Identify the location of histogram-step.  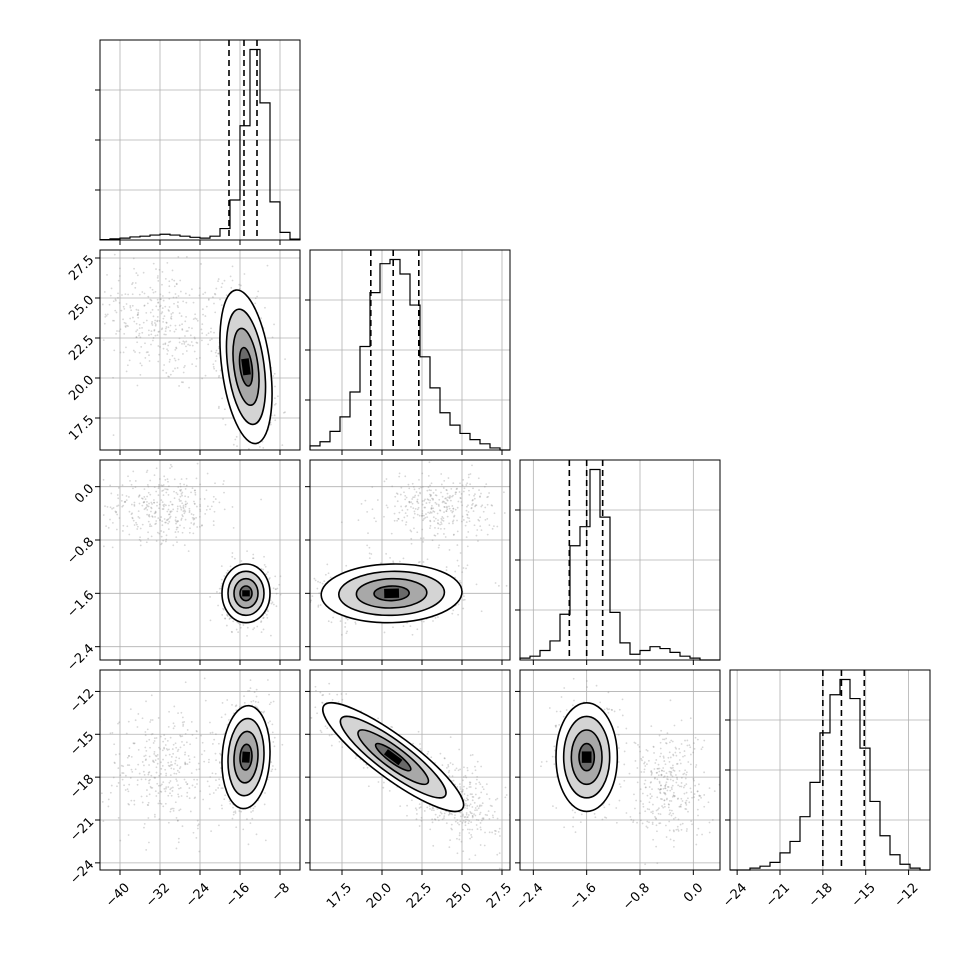
(619, 564).